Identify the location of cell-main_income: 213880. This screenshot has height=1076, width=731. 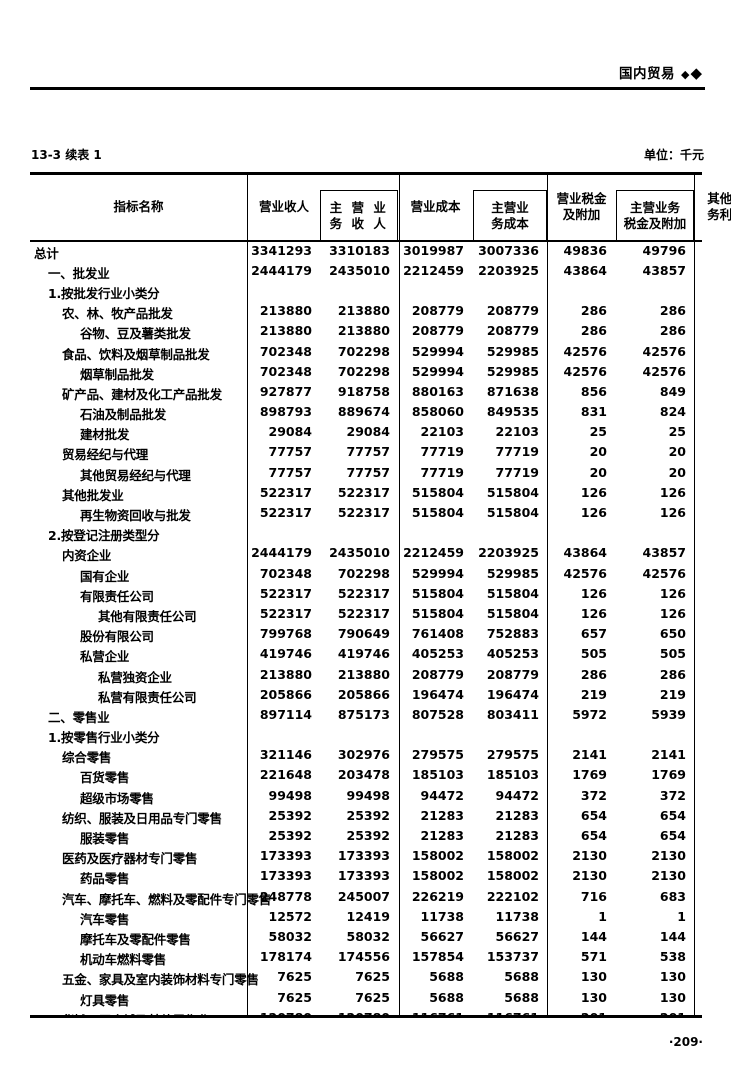
(363, 311).